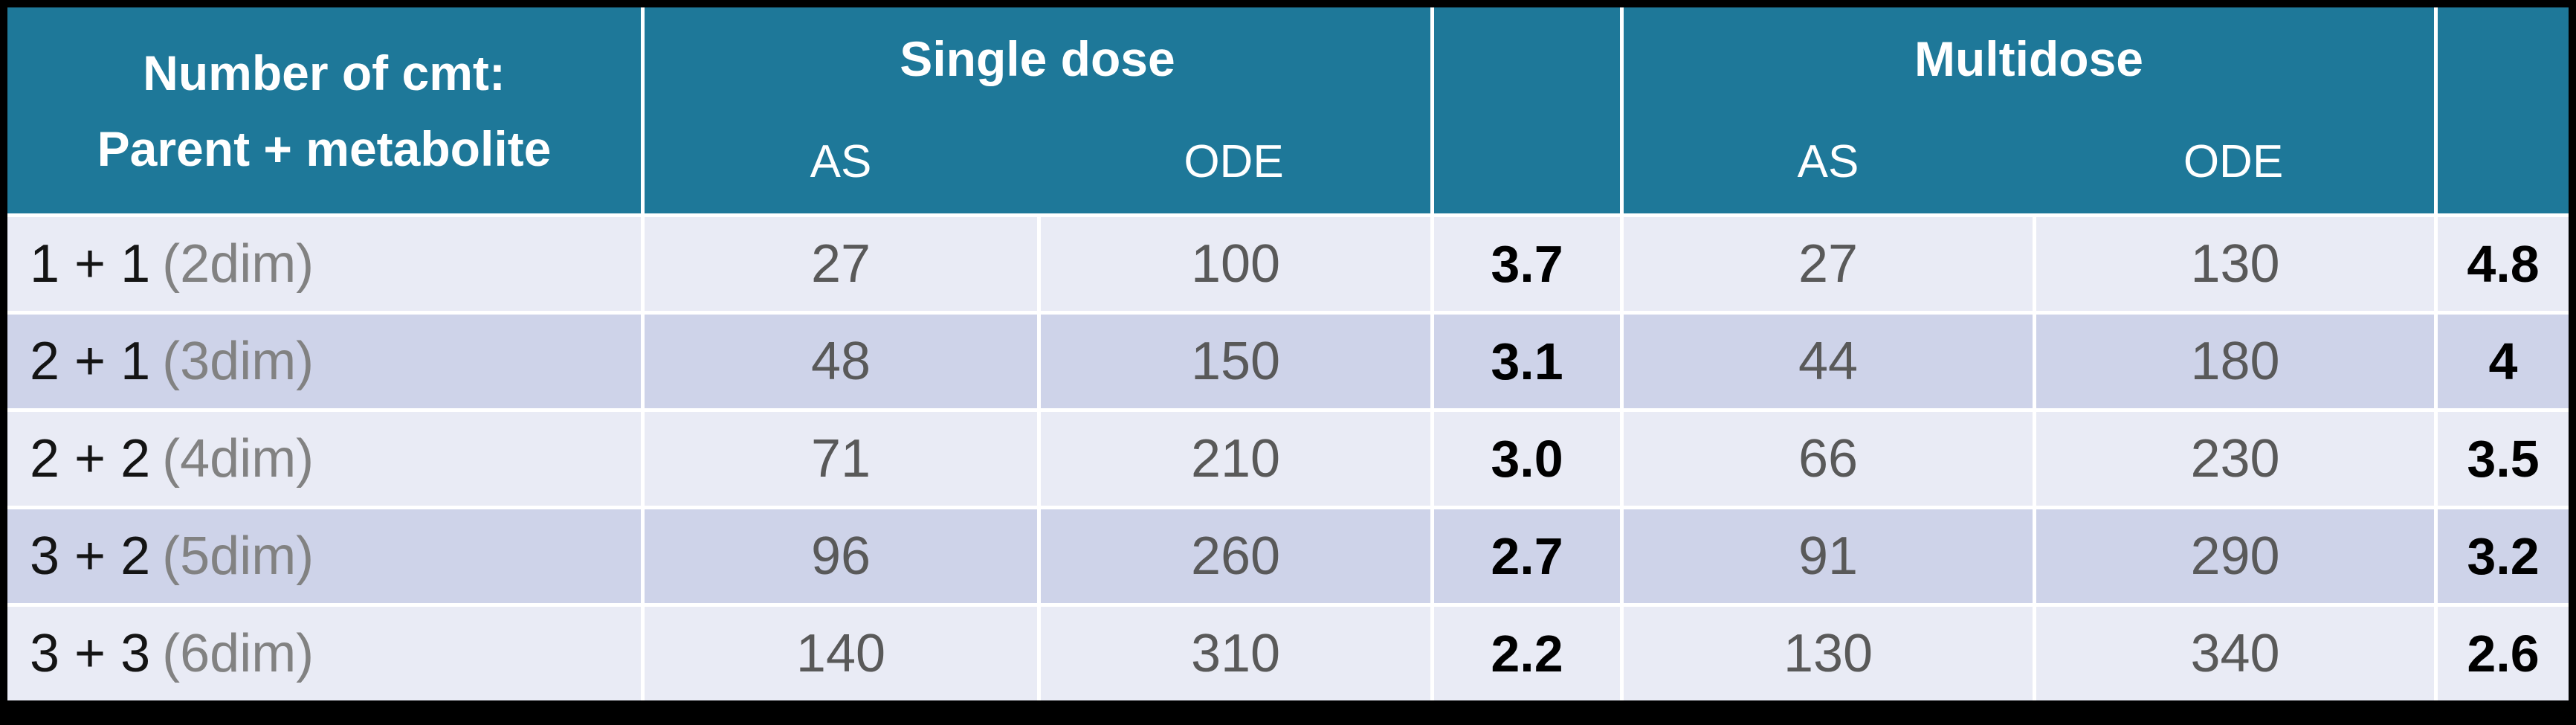 The width and height of the screenshot is (2576, 725). What do you see at coordinates (324, 72) in the screenshot?
I see `corner-header-line1: Number of cmt:` at bounding box center [324, 72].